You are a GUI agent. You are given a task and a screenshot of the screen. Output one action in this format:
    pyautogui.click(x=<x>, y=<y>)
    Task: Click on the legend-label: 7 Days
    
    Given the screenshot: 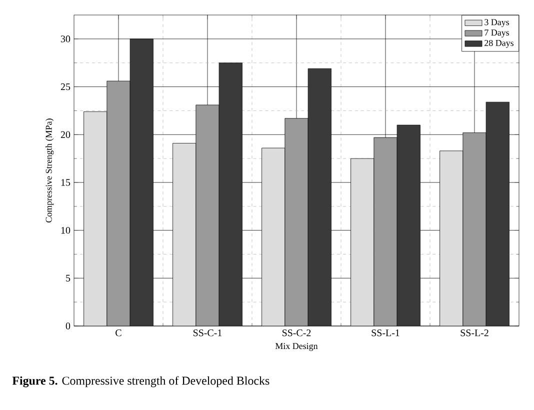 What is the action you would take?
    pyautogui.click(x=497, y=34)
    